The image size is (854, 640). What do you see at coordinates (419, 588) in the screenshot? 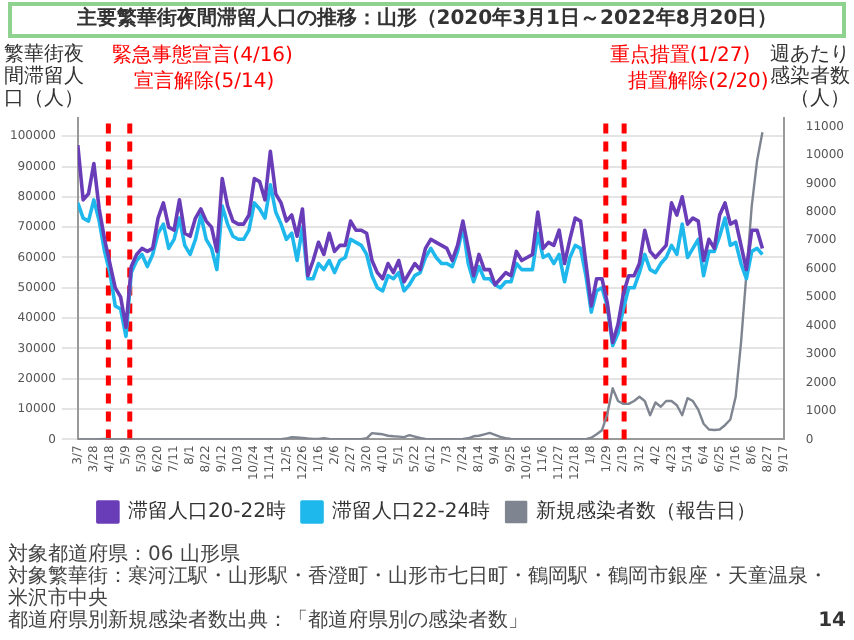
I see `text: 対象繁華街：寒河江駅・山形駅・香澄町・山形市七日町・鶴岡駅・鶴岡市銀座・天童温泉・米沢市中央` at bounding box center [419, 588].